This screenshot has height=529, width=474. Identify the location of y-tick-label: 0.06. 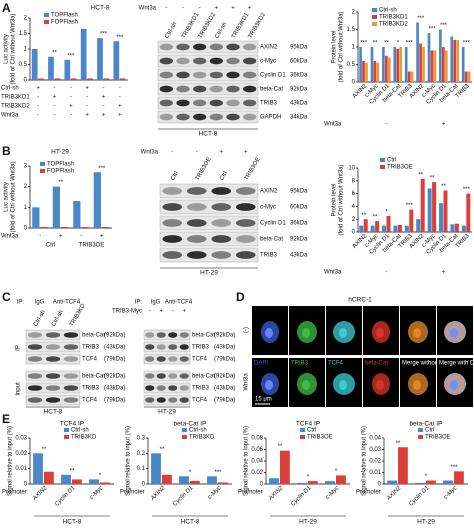
(257, 450).